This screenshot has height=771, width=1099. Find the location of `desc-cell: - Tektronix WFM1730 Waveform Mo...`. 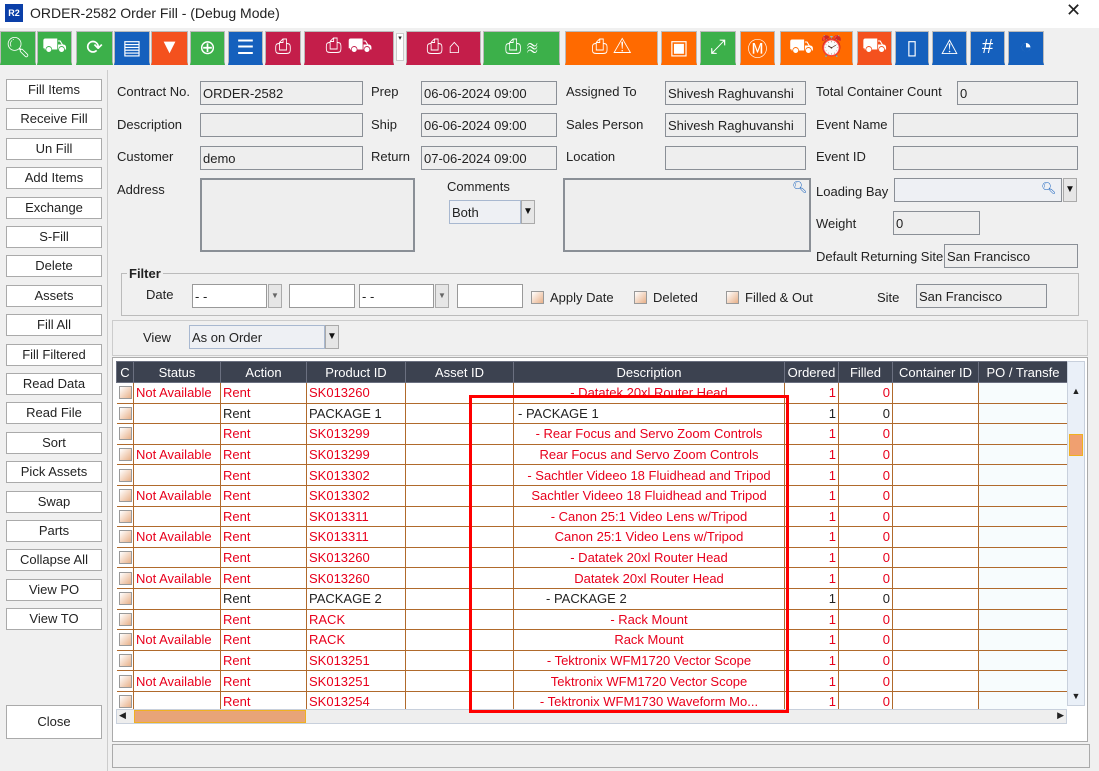

desc-cell: - Tektronix WFM1730 Waveform Mo... is located at coordinates (649, 701).